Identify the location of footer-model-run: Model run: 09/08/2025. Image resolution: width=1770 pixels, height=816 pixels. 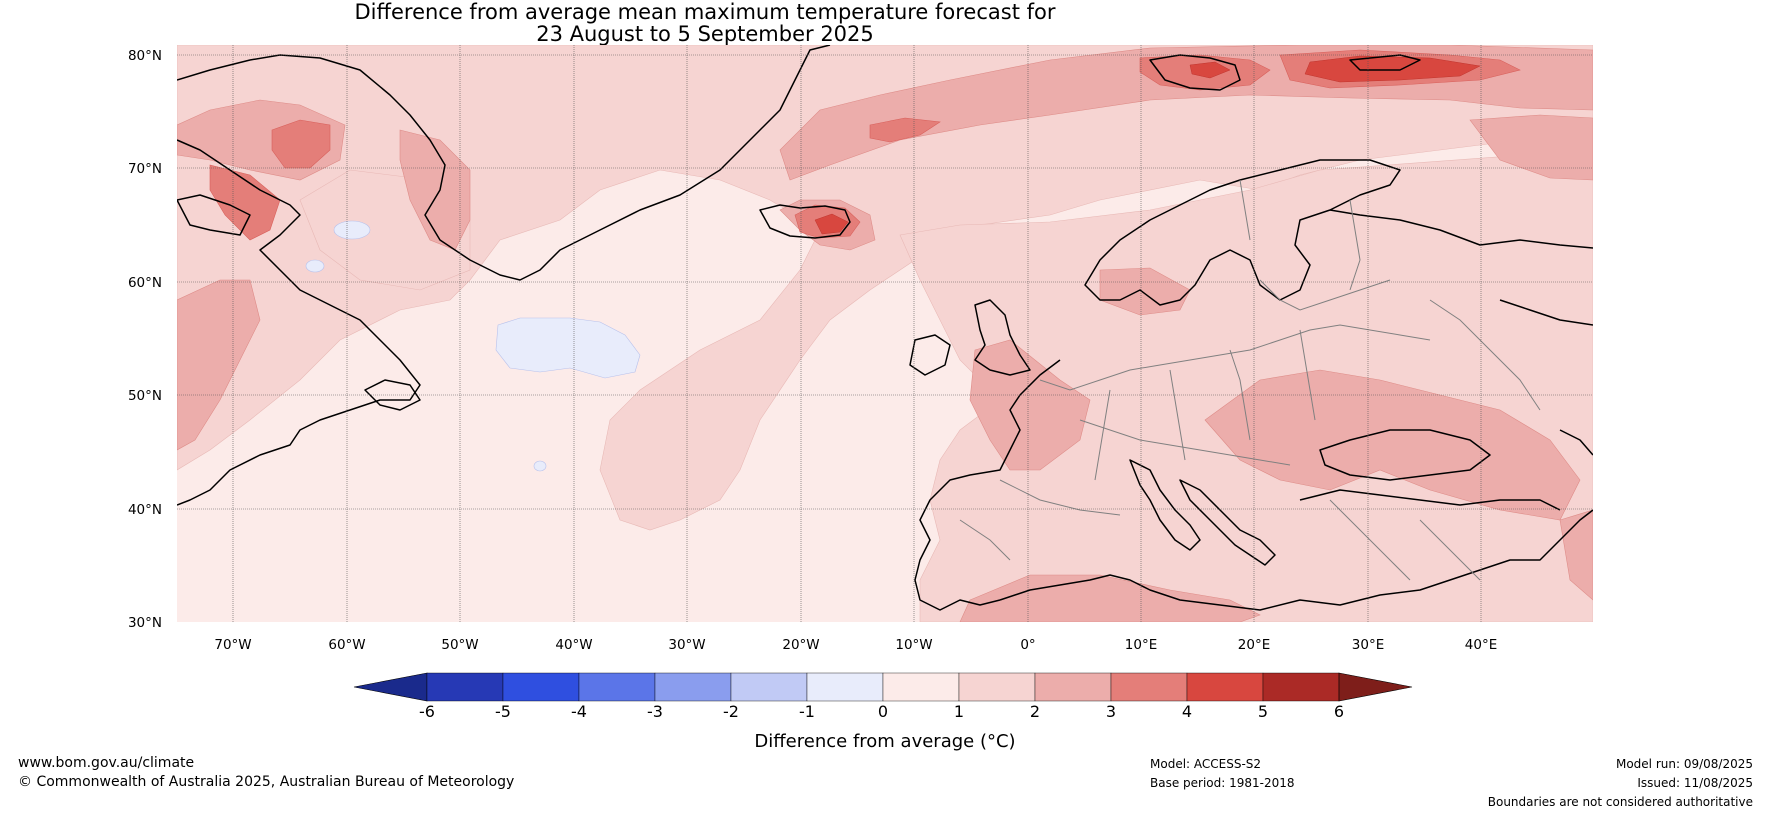
(1684, 764).